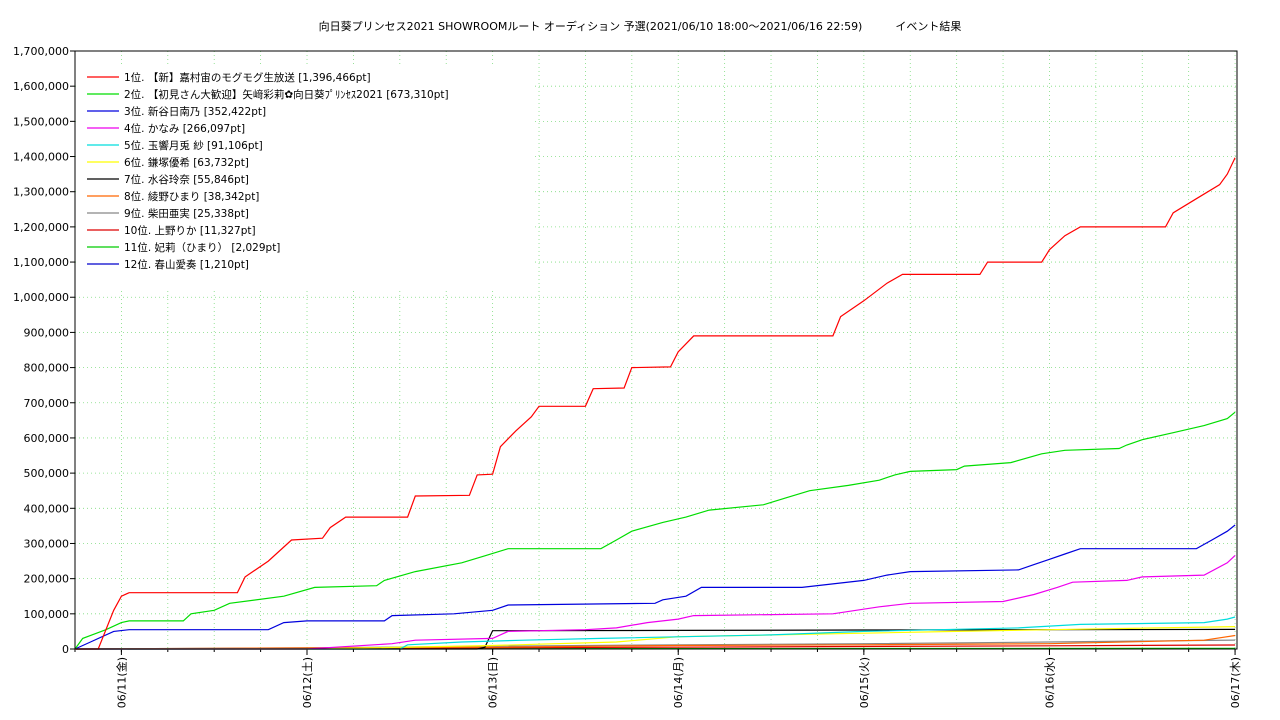 The width and height of the screenshot is (1280, 720). What do you see at coordinates (47, 508) in the screenshot?
I see `y-tick-label: 400,000` at bounding box center [47, 508].